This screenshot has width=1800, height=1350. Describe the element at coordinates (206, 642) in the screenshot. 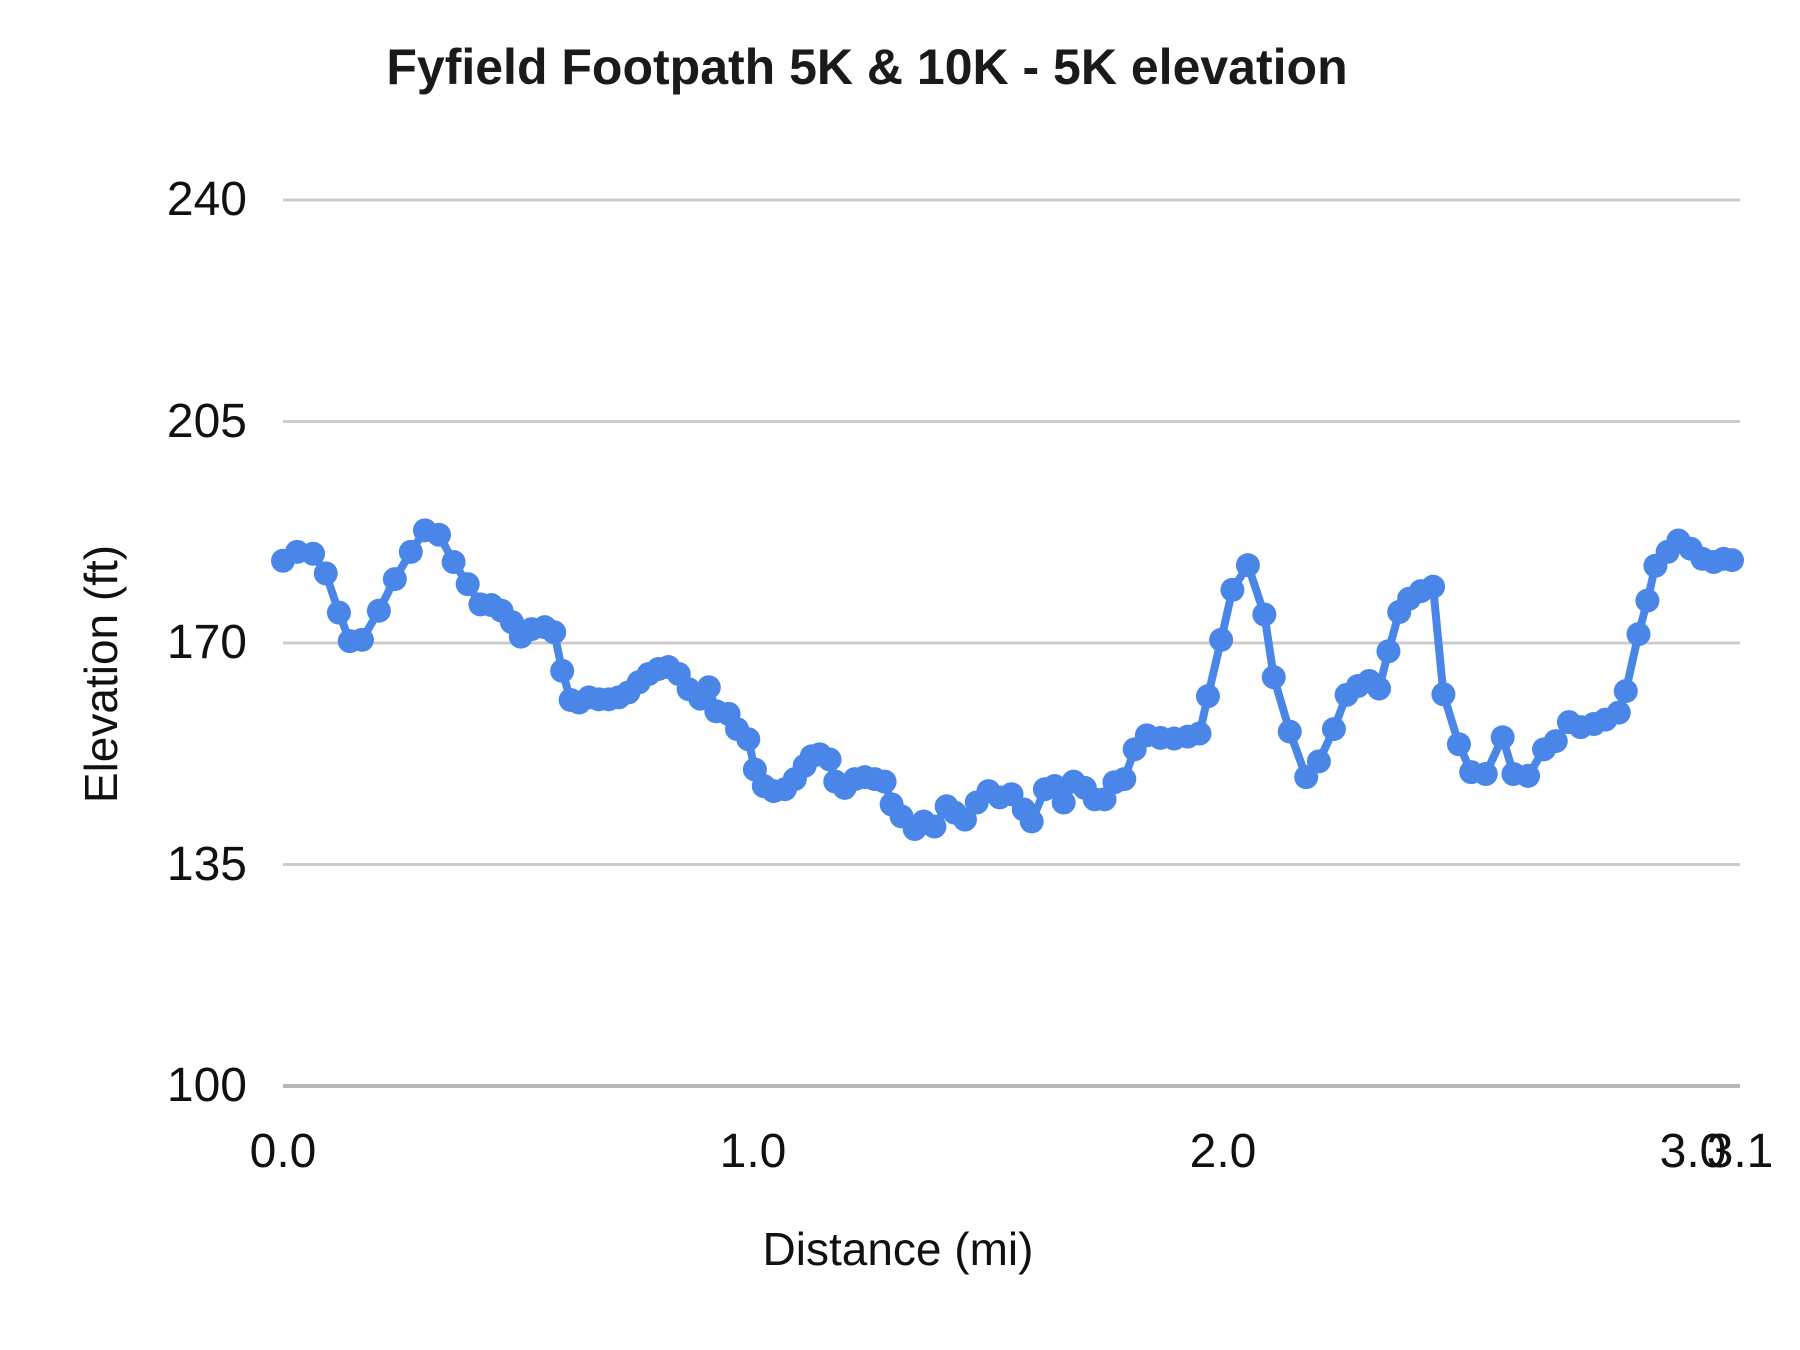

I see `y-tick-label: 170` at that location.